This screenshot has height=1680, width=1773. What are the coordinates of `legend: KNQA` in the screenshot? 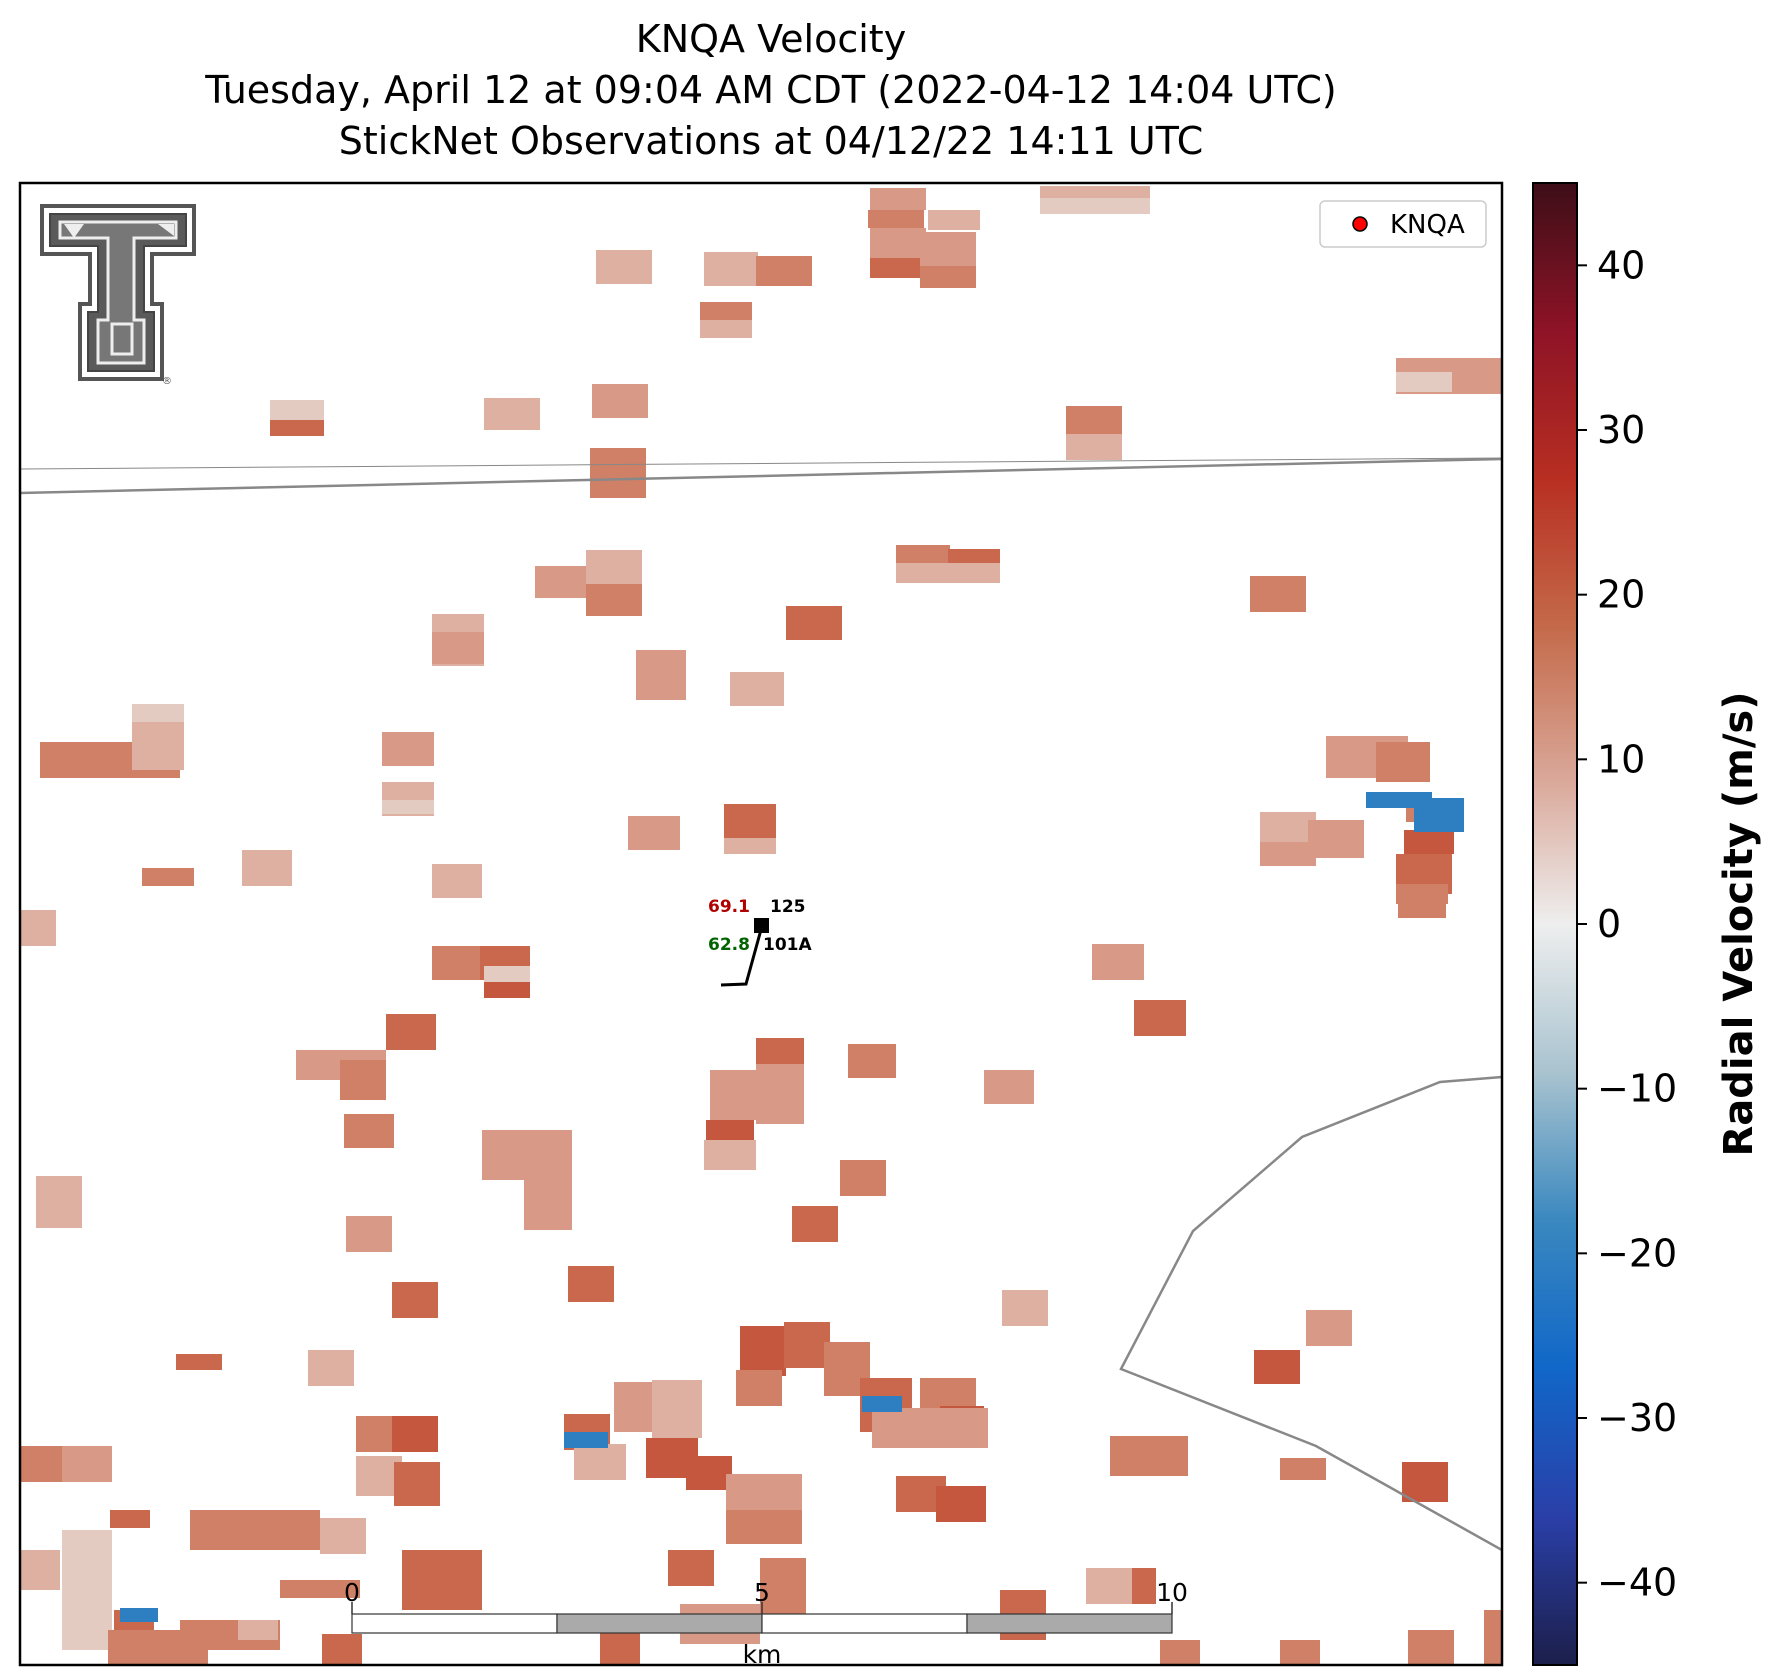 It's located at (1403, 224).